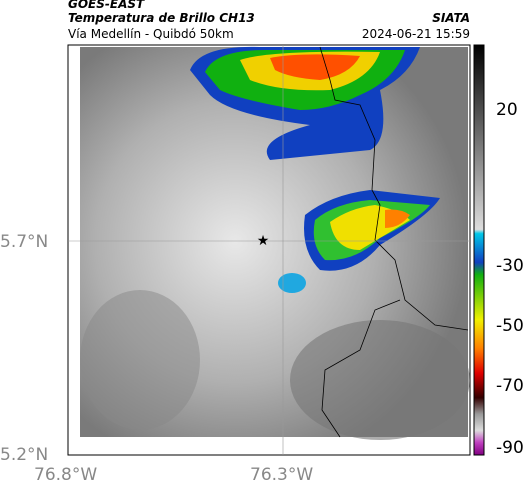  I want to click on colorbar-label: 20, so click(507, 110).